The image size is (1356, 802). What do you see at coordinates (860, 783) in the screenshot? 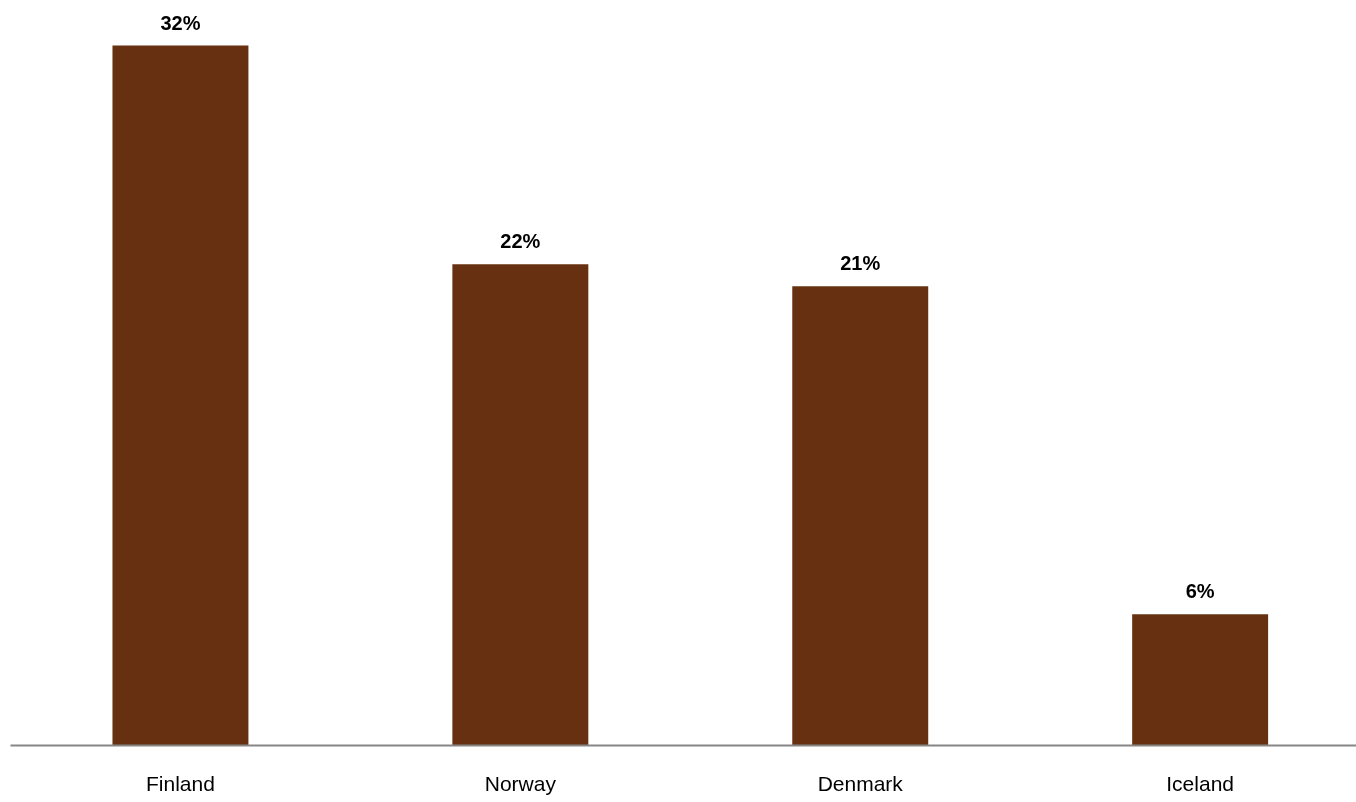
I see `x-tick-label: Denmark` at bounding box center [860, 783].